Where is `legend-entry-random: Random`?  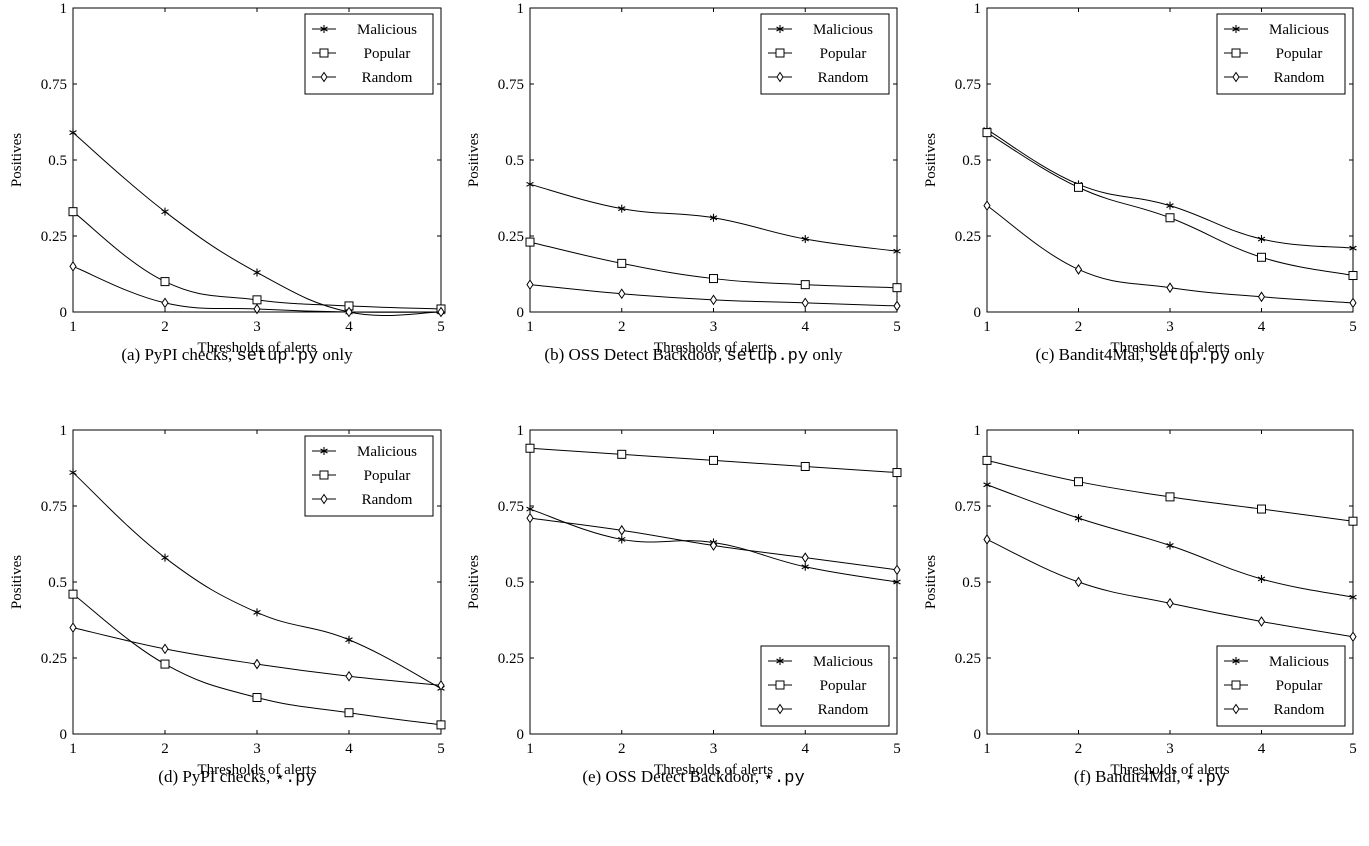
legend-entry-random: Random is located at coordinates (387, 500).